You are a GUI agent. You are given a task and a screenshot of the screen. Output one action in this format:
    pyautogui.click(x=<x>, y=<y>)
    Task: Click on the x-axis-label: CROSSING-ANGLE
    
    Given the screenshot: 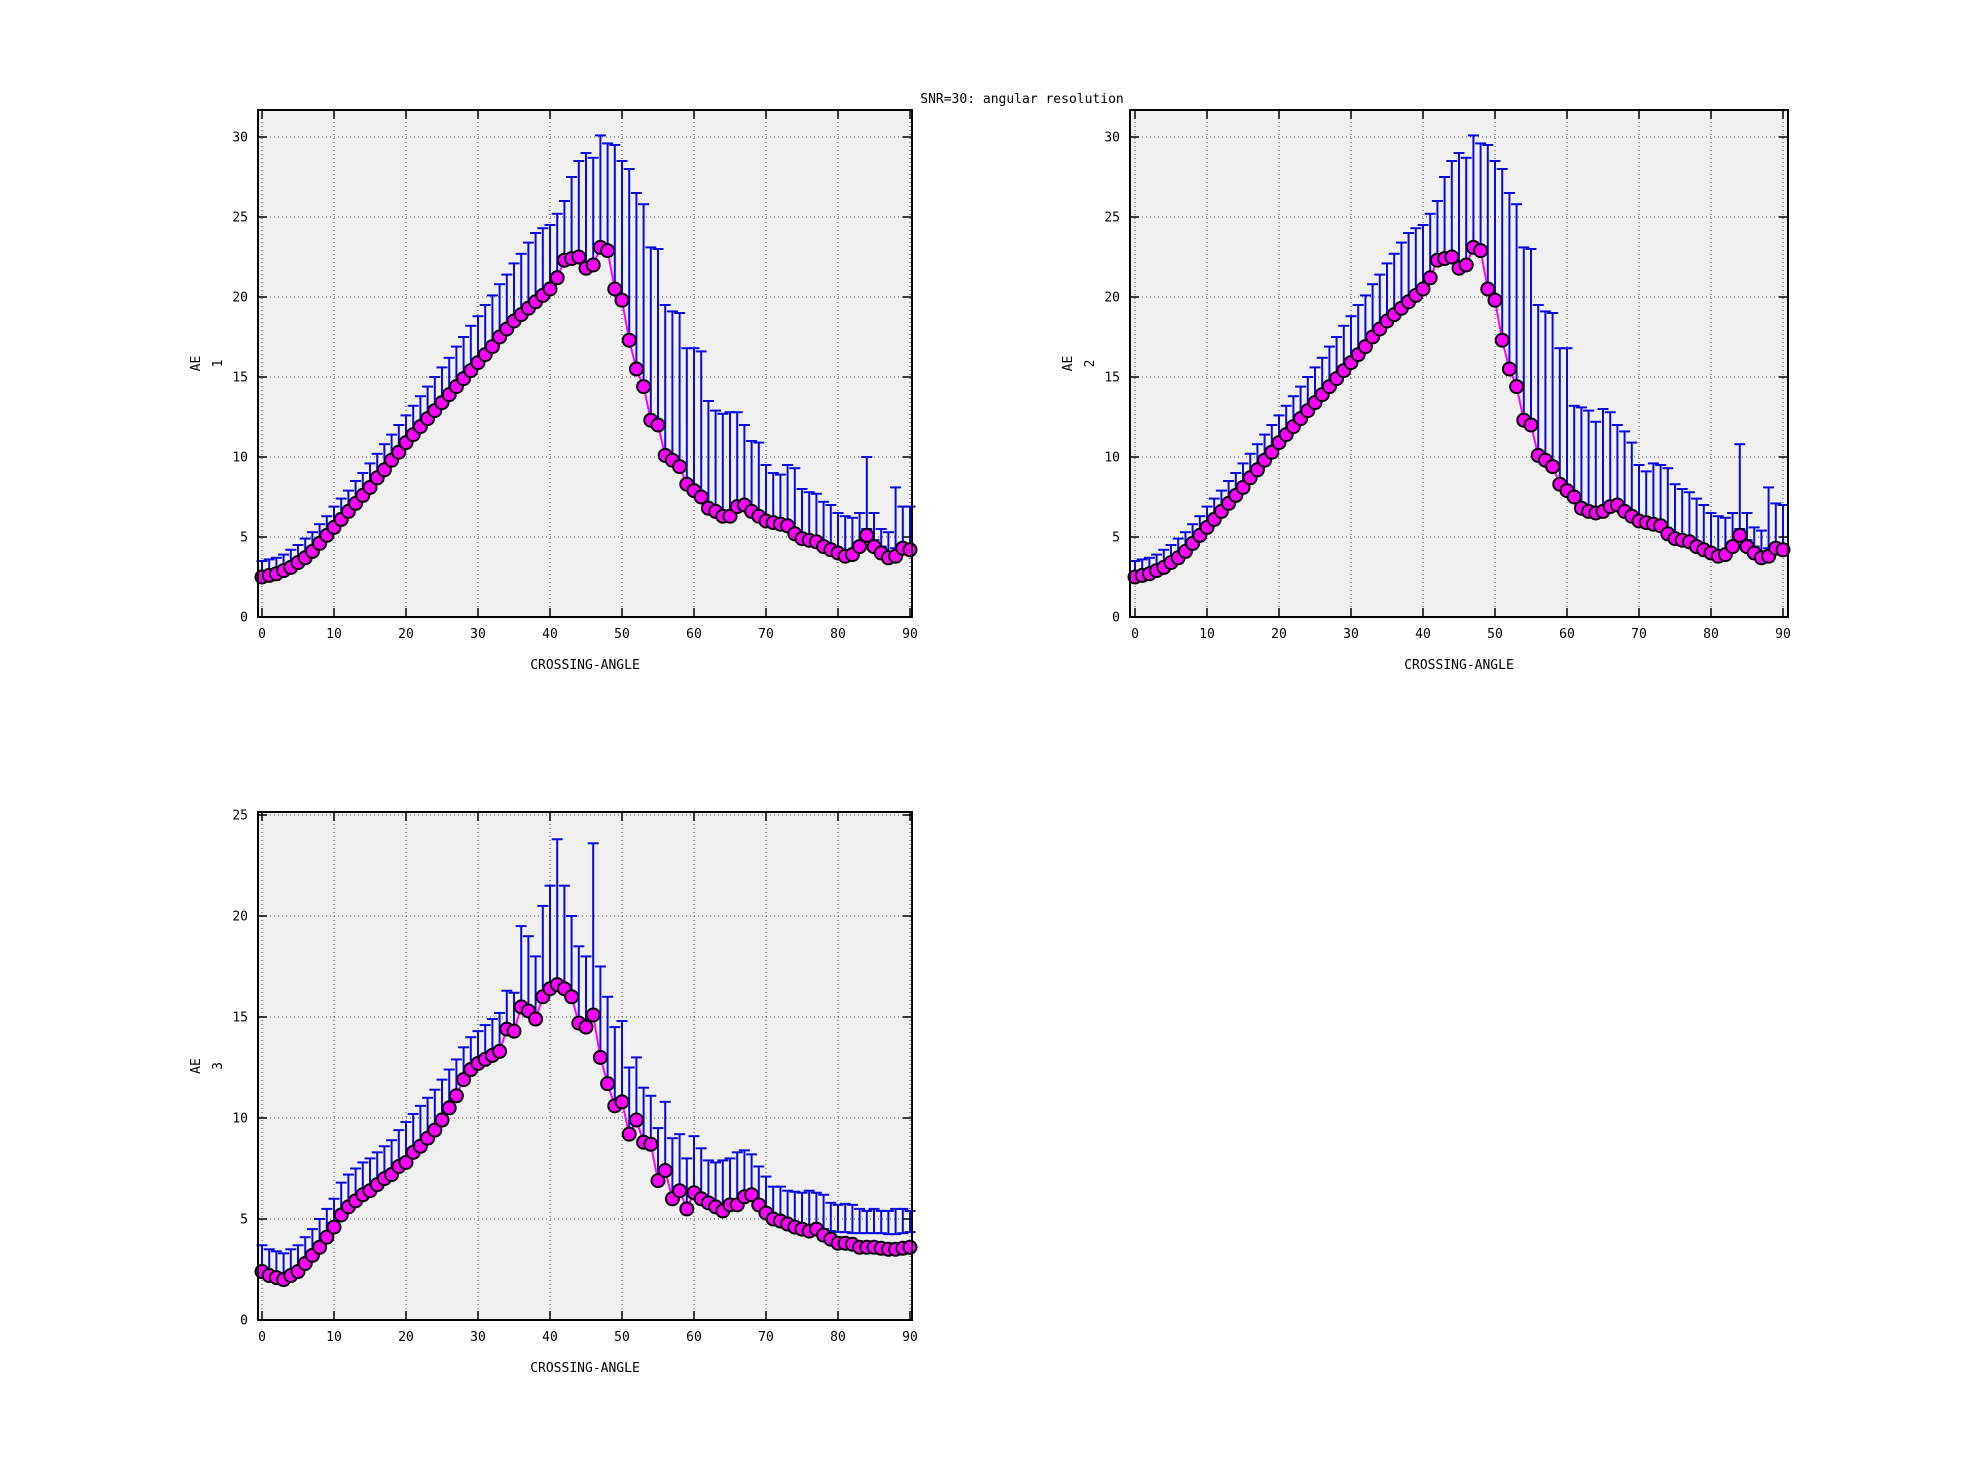 What is the action you would take?
    pyautogui.click(x=1459, y=665)
    